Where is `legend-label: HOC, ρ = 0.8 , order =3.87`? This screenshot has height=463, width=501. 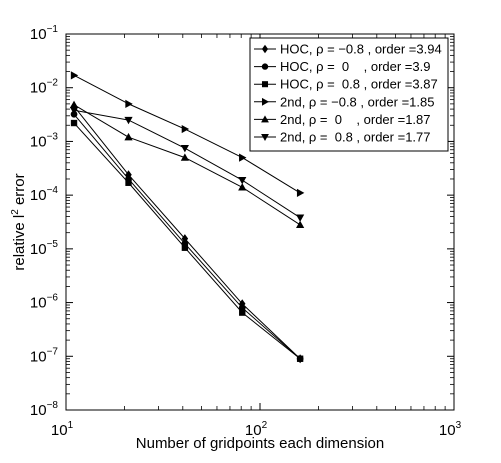
legend-label: HOC, ρ = 0.8 , order =3.87 is located at coordinates (359, 84).